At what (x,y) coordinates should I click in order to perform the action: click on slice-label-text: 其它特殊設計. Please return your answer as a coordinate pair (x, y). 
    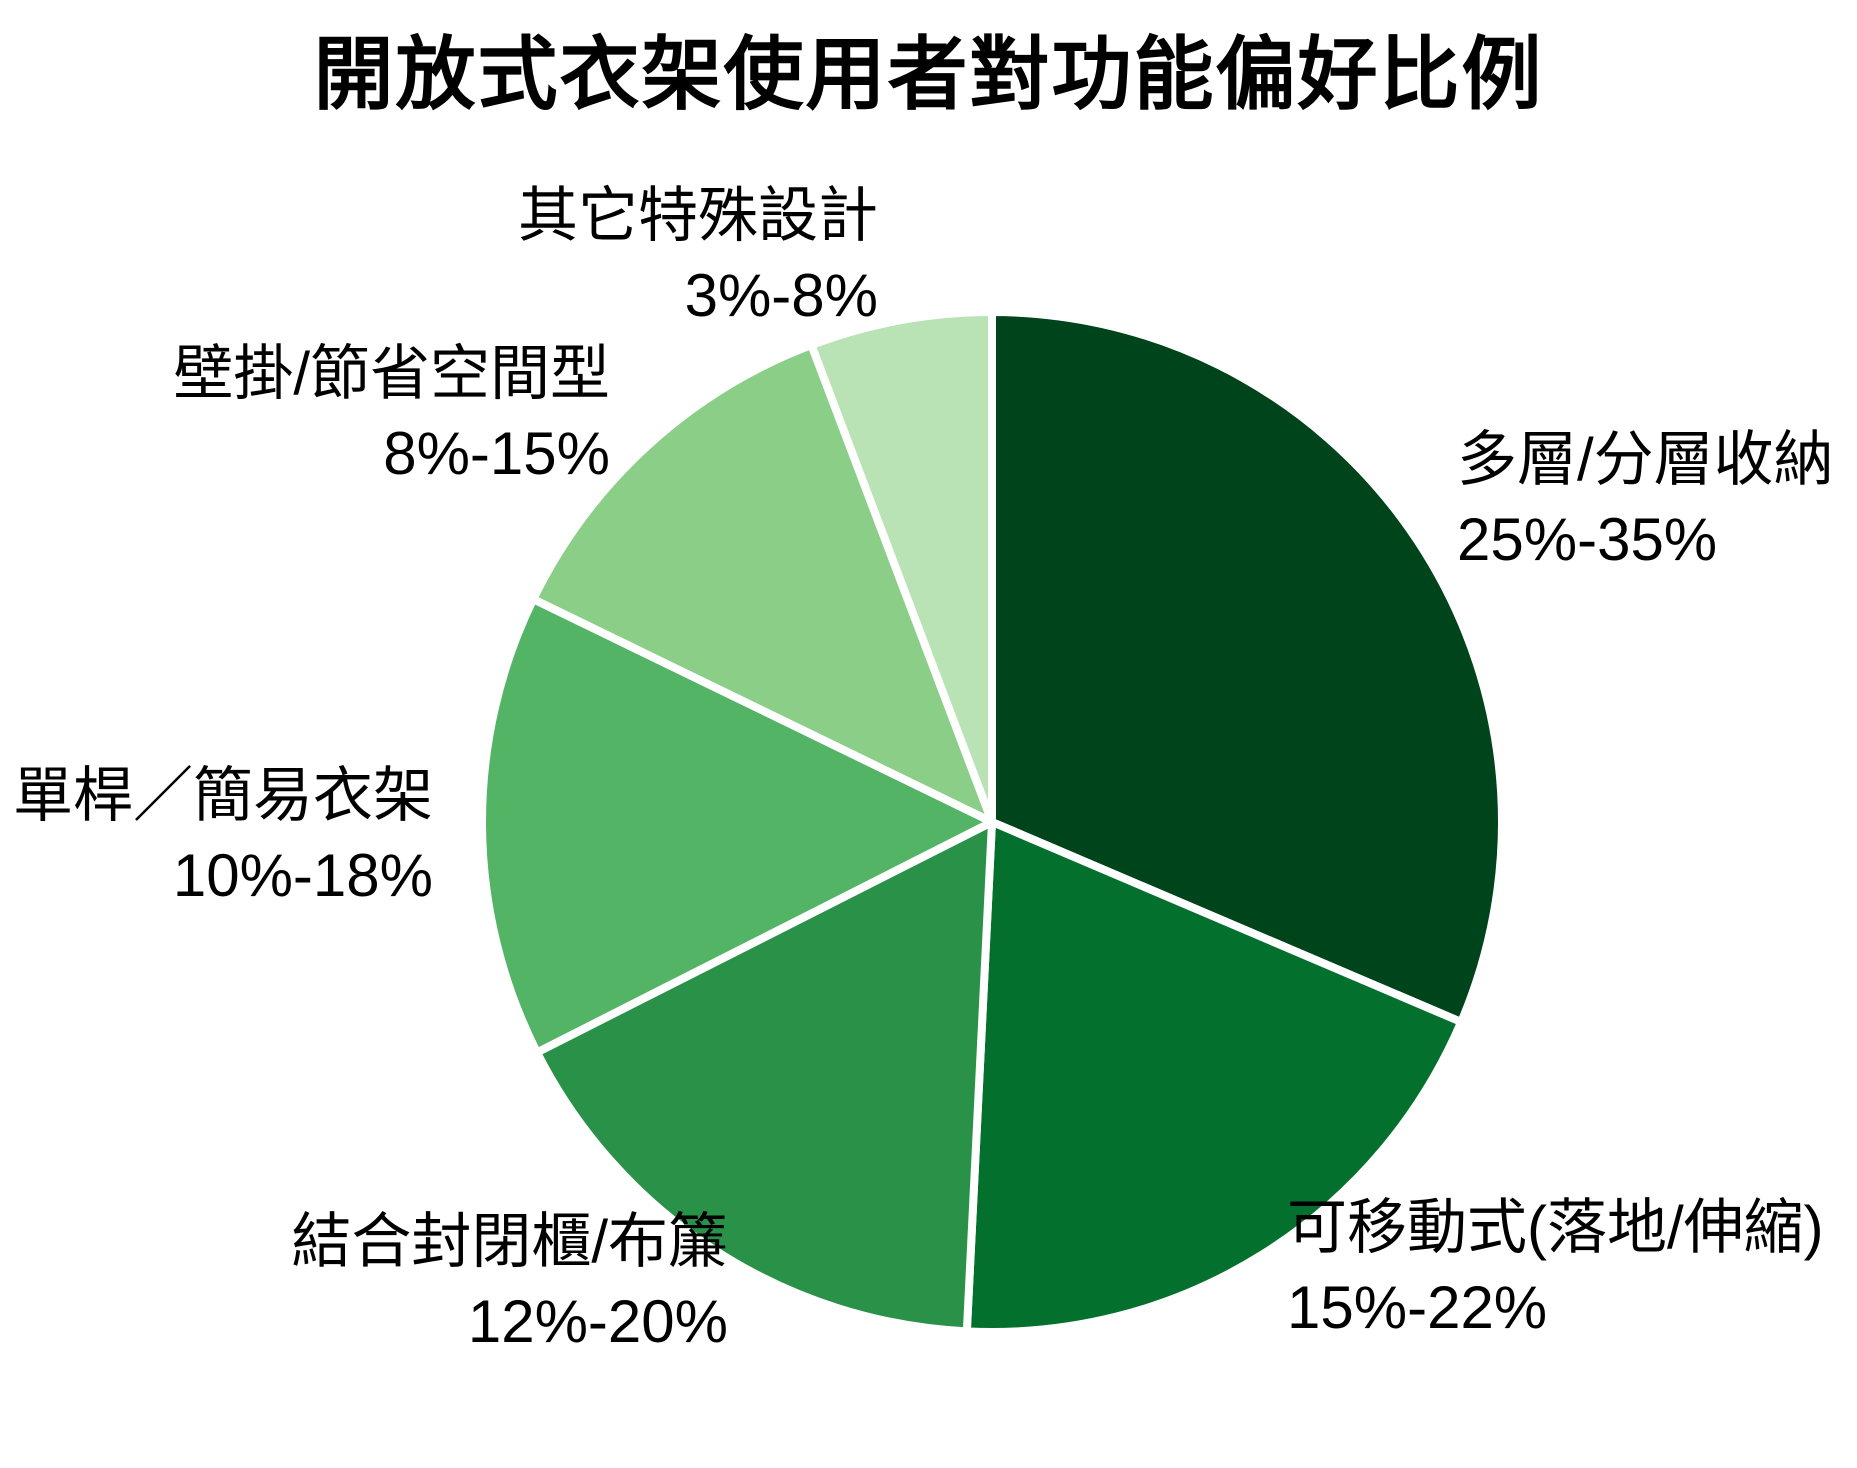
    Looking at the image, I should click on (698, 215).